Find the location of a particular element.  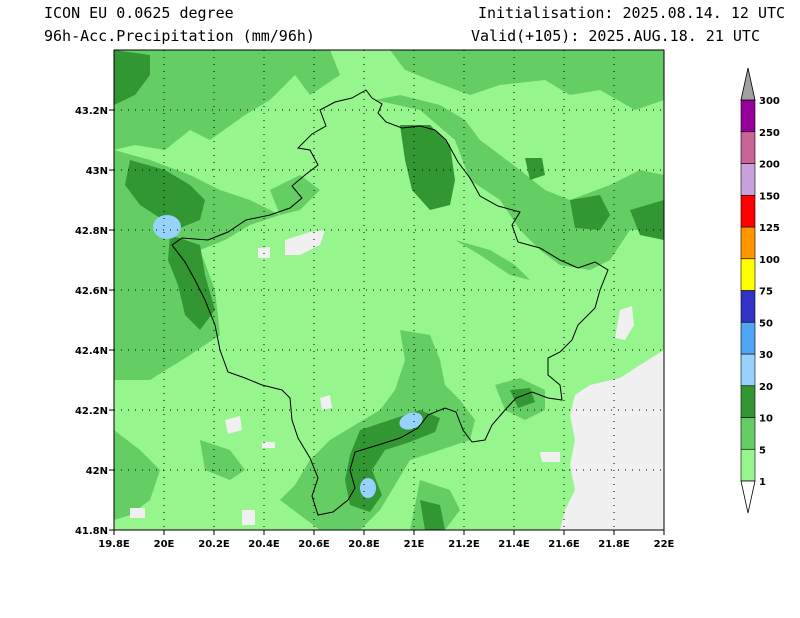

lat-label: 42.8N is located at coordinates (91, 231).